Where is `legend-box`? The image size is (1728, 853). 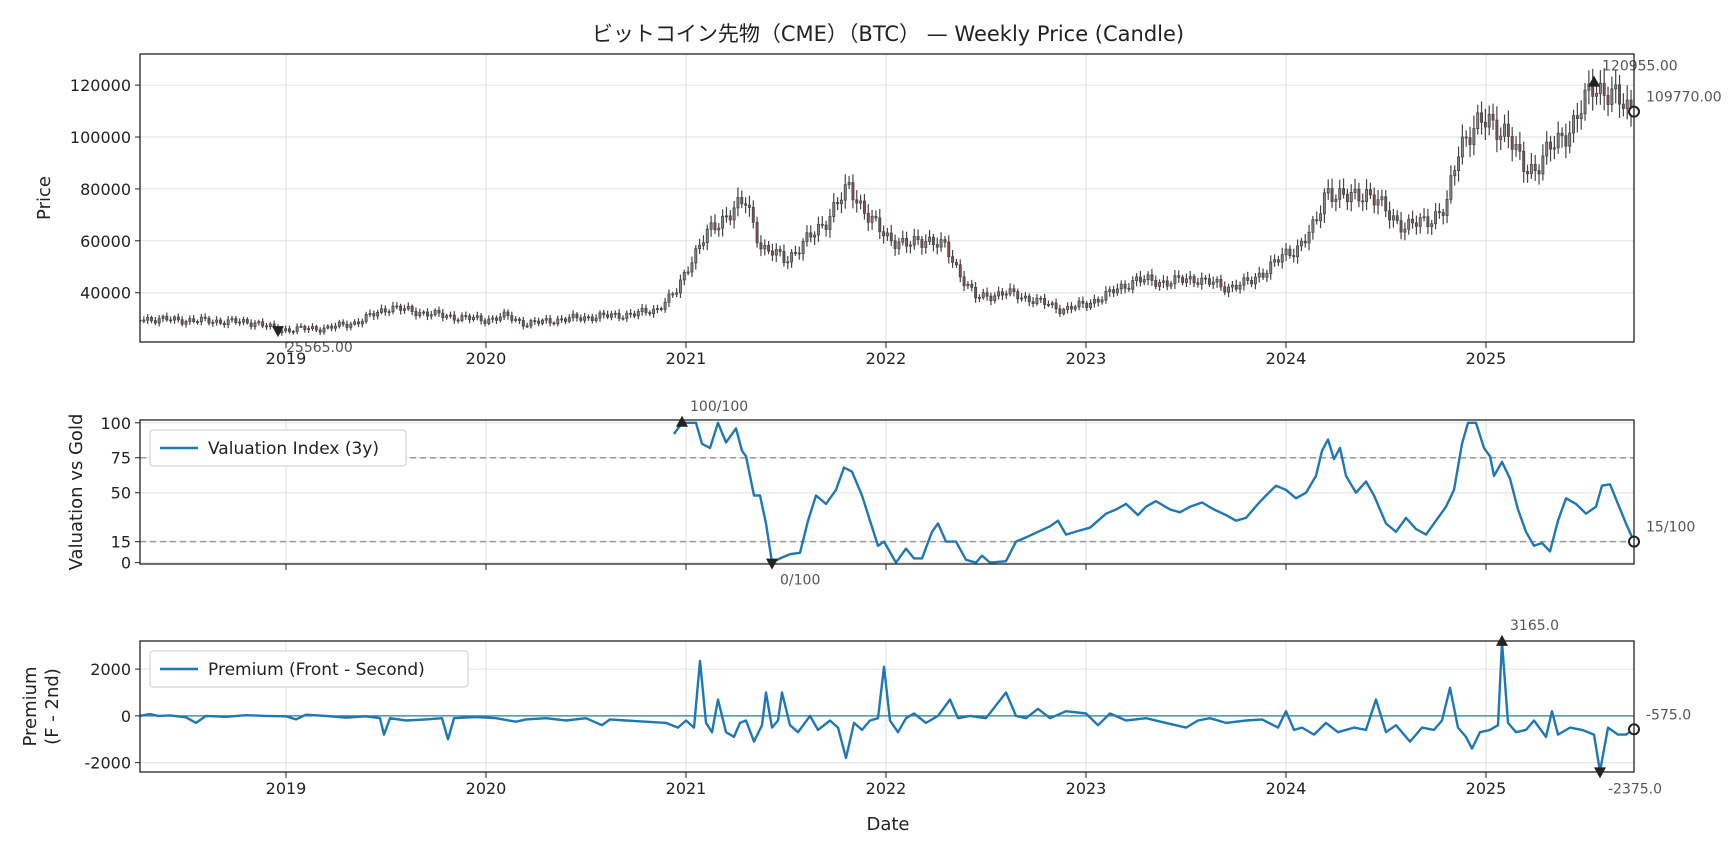
legend-box is located at coordinates (278, 448).